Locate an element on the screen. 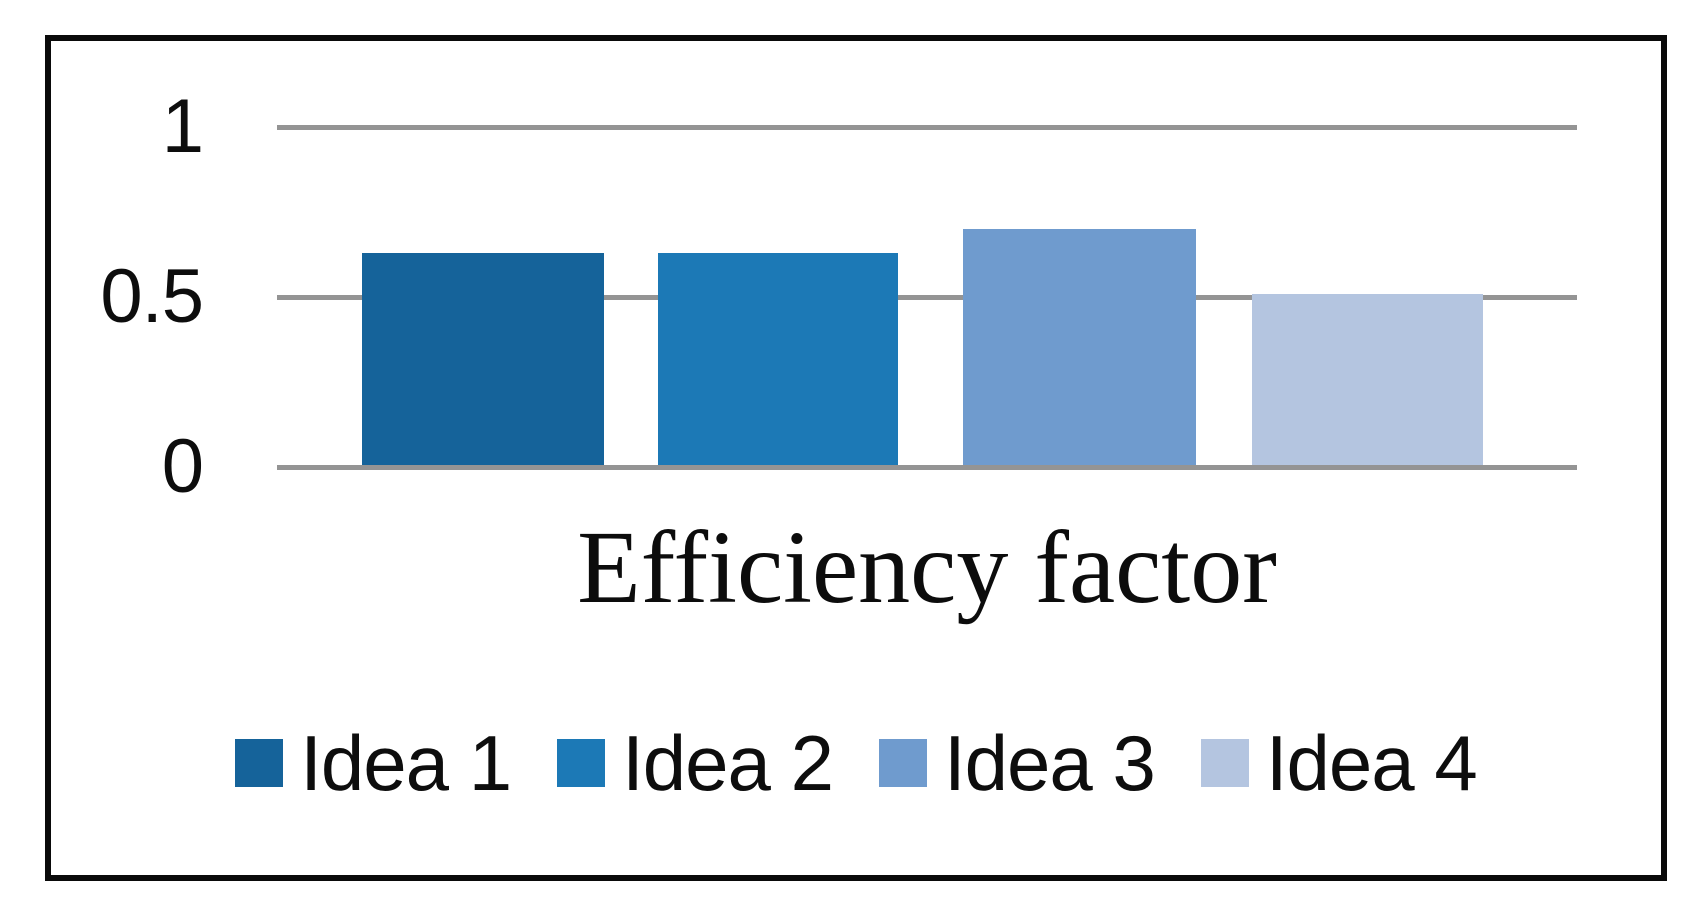 This screenshot has height=920, width=1704. legend: Idea 1 Idea 2 Idea 3 Idea 4 is located at coordinates (856, 763).